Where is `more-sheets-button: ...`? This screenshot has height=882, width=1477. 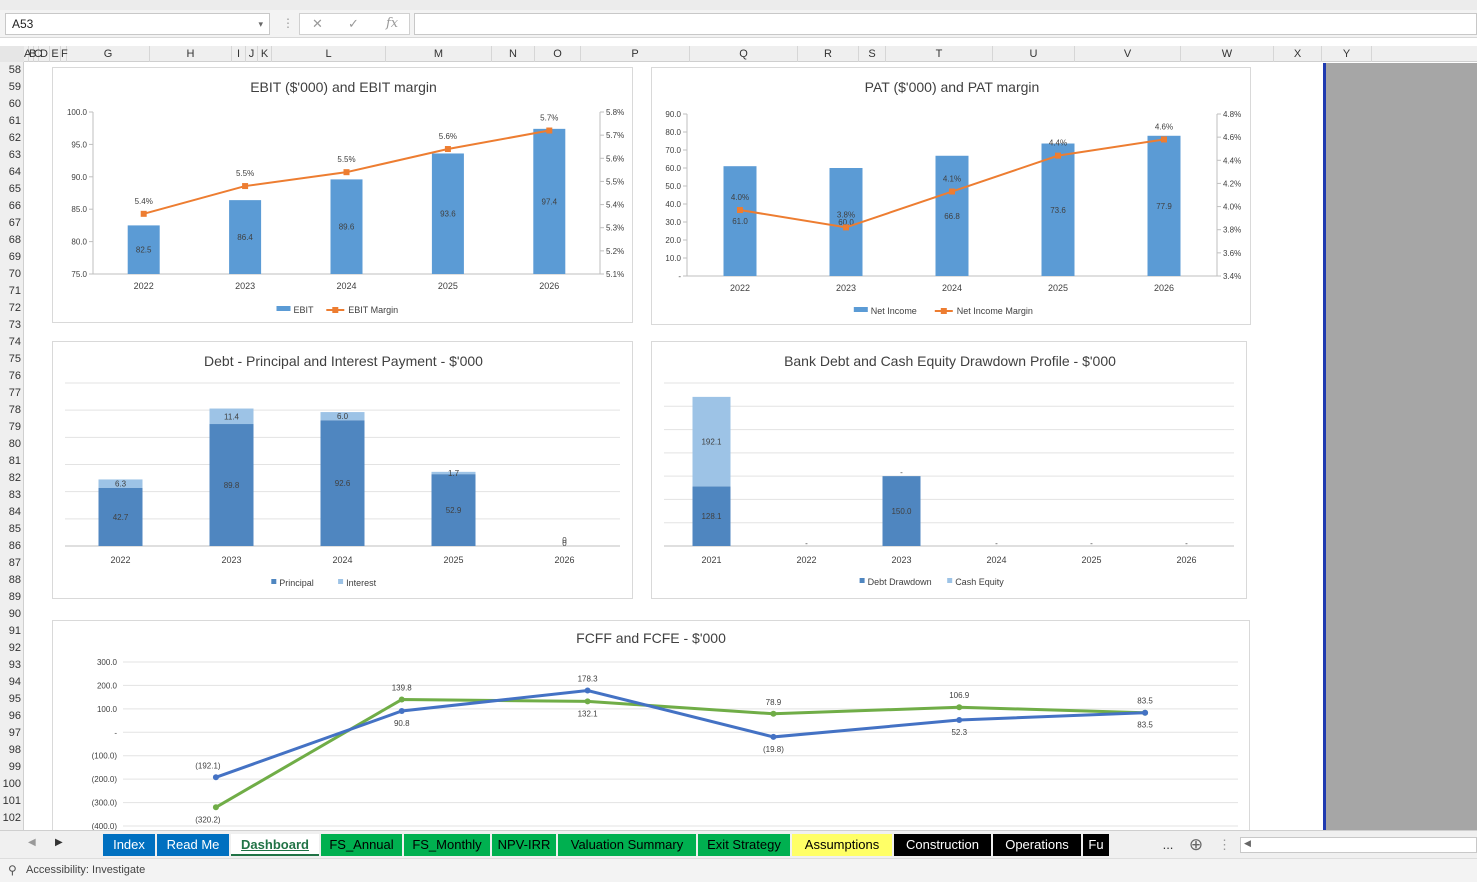
more-sheets-button: ... is located at coordinates (1168, 844).